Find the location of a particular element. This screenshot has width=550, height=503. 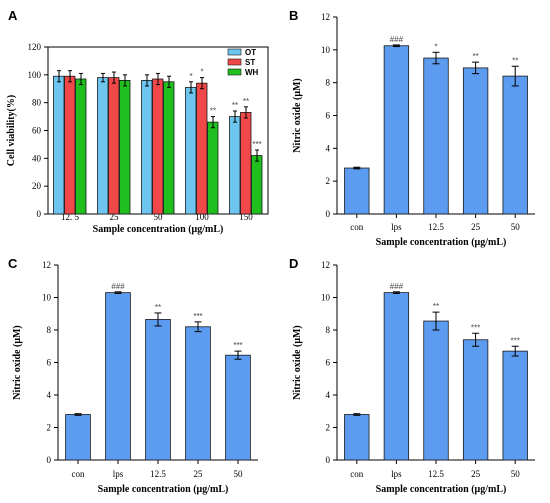

legend-label: ST is located at coordinates (250, 62).